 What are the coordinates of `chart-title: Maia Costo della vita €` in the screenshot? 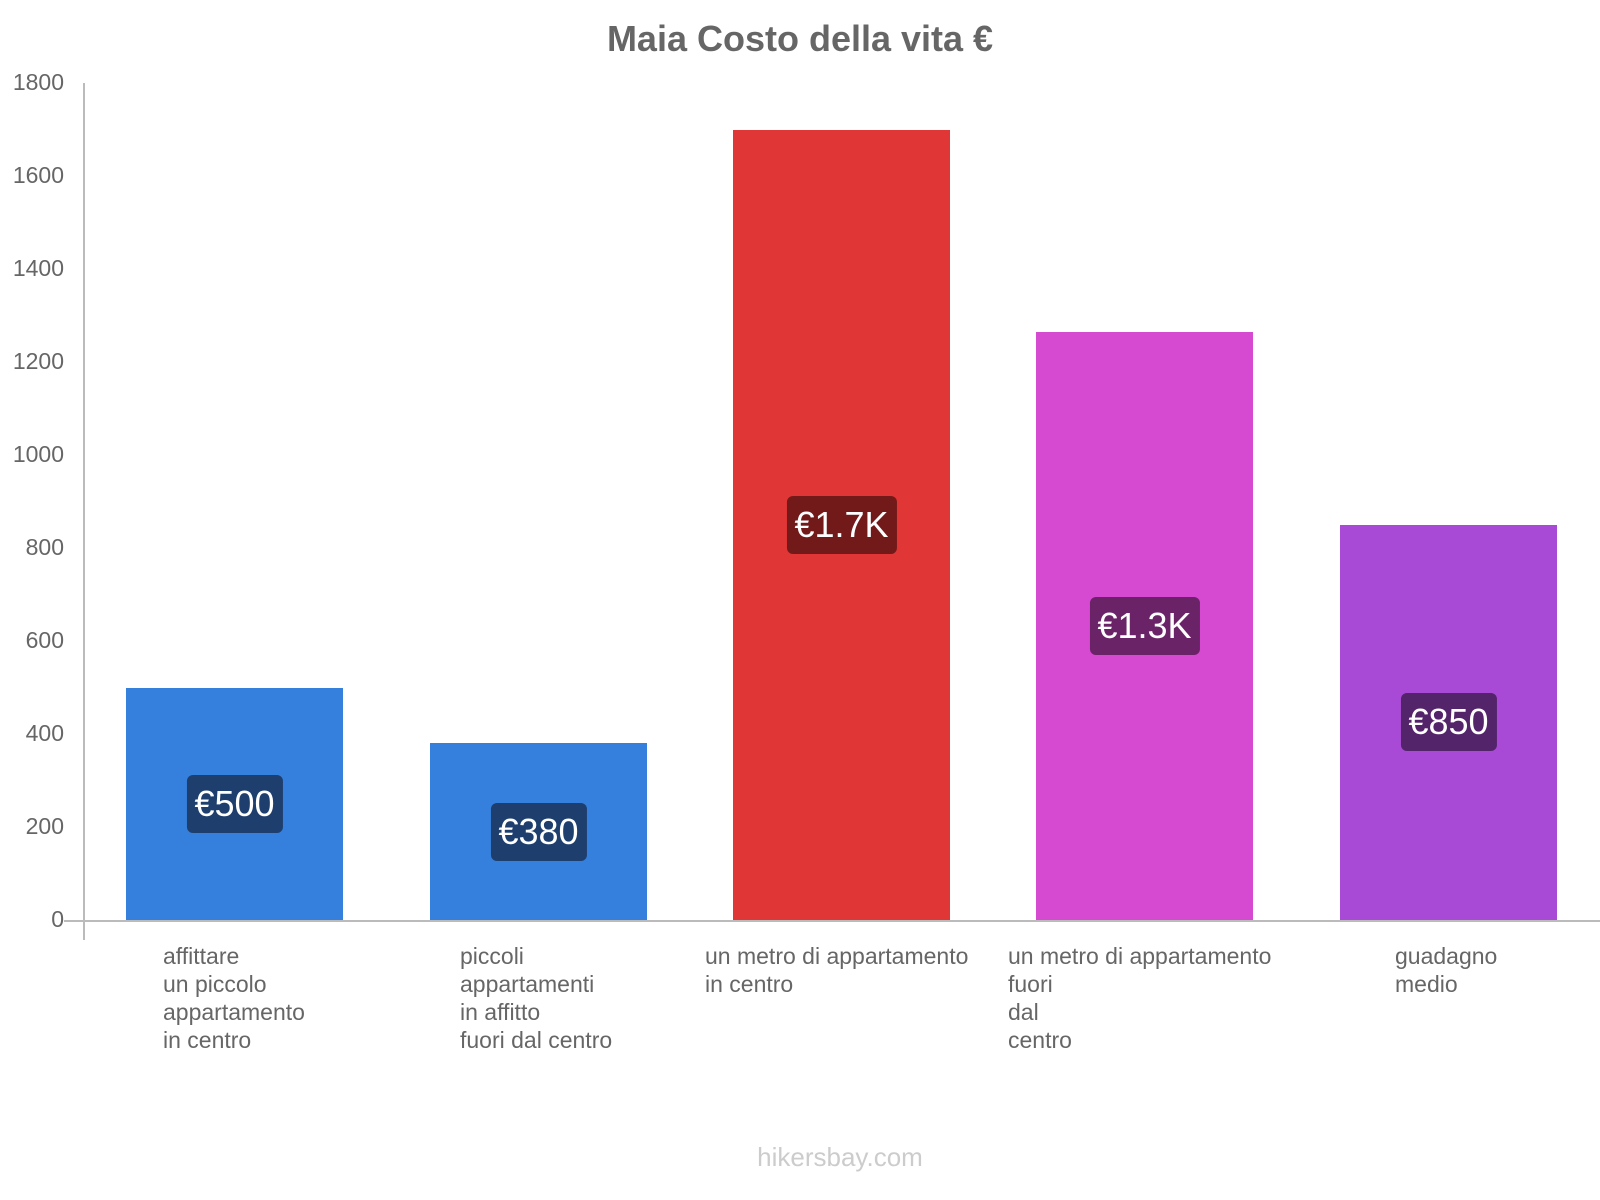 It's located at (800, 38).